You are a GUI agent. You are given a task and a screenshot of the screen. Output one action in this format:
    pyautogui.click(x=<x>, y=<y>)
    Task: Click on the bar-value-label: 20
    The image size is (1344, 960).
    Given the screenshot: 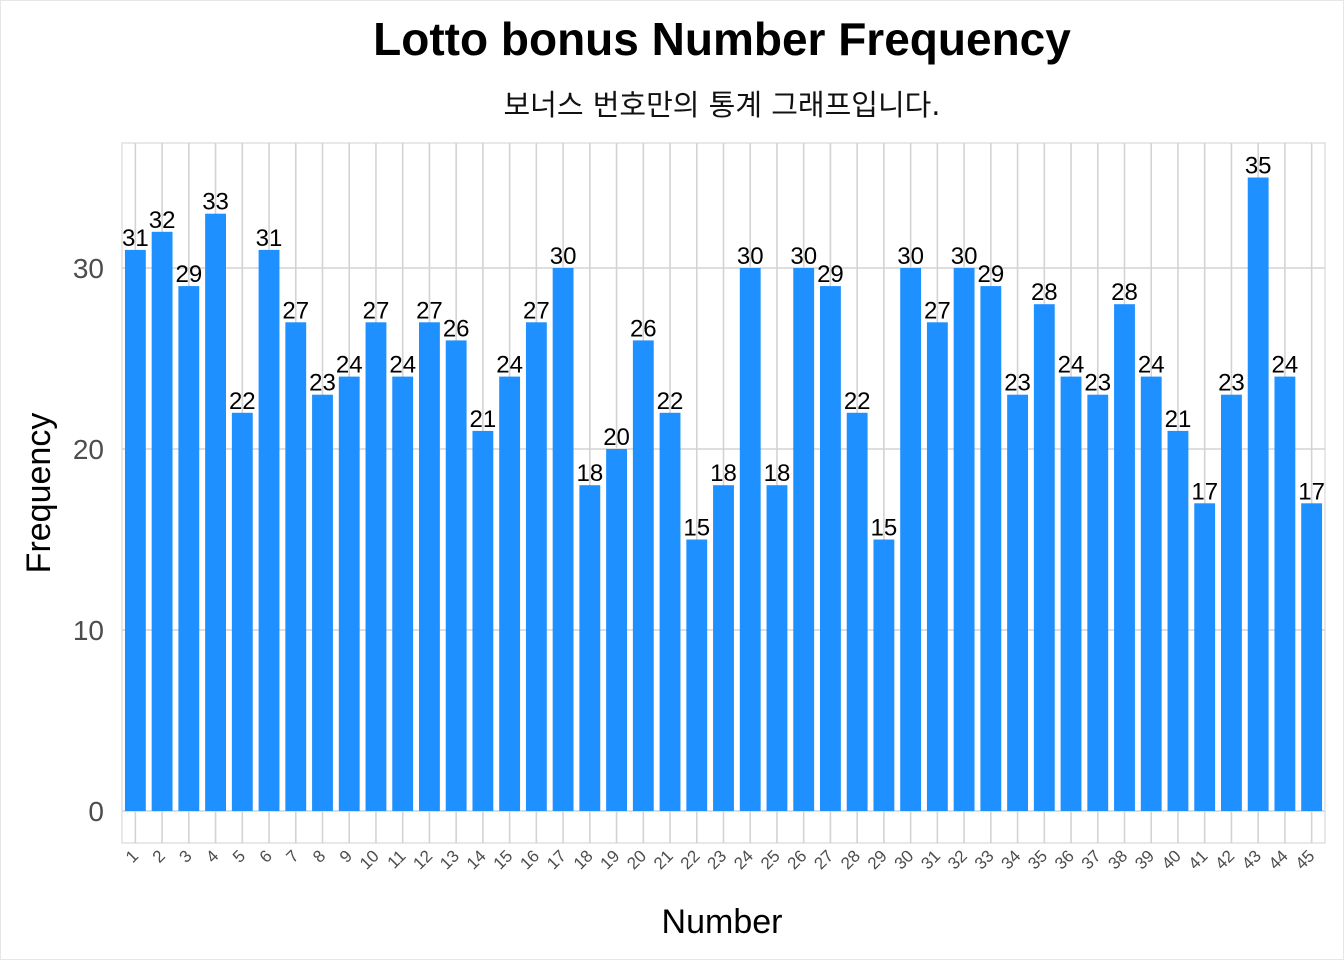 What is the action you would take?
    pyautogui.click(x=616, y=437)
    